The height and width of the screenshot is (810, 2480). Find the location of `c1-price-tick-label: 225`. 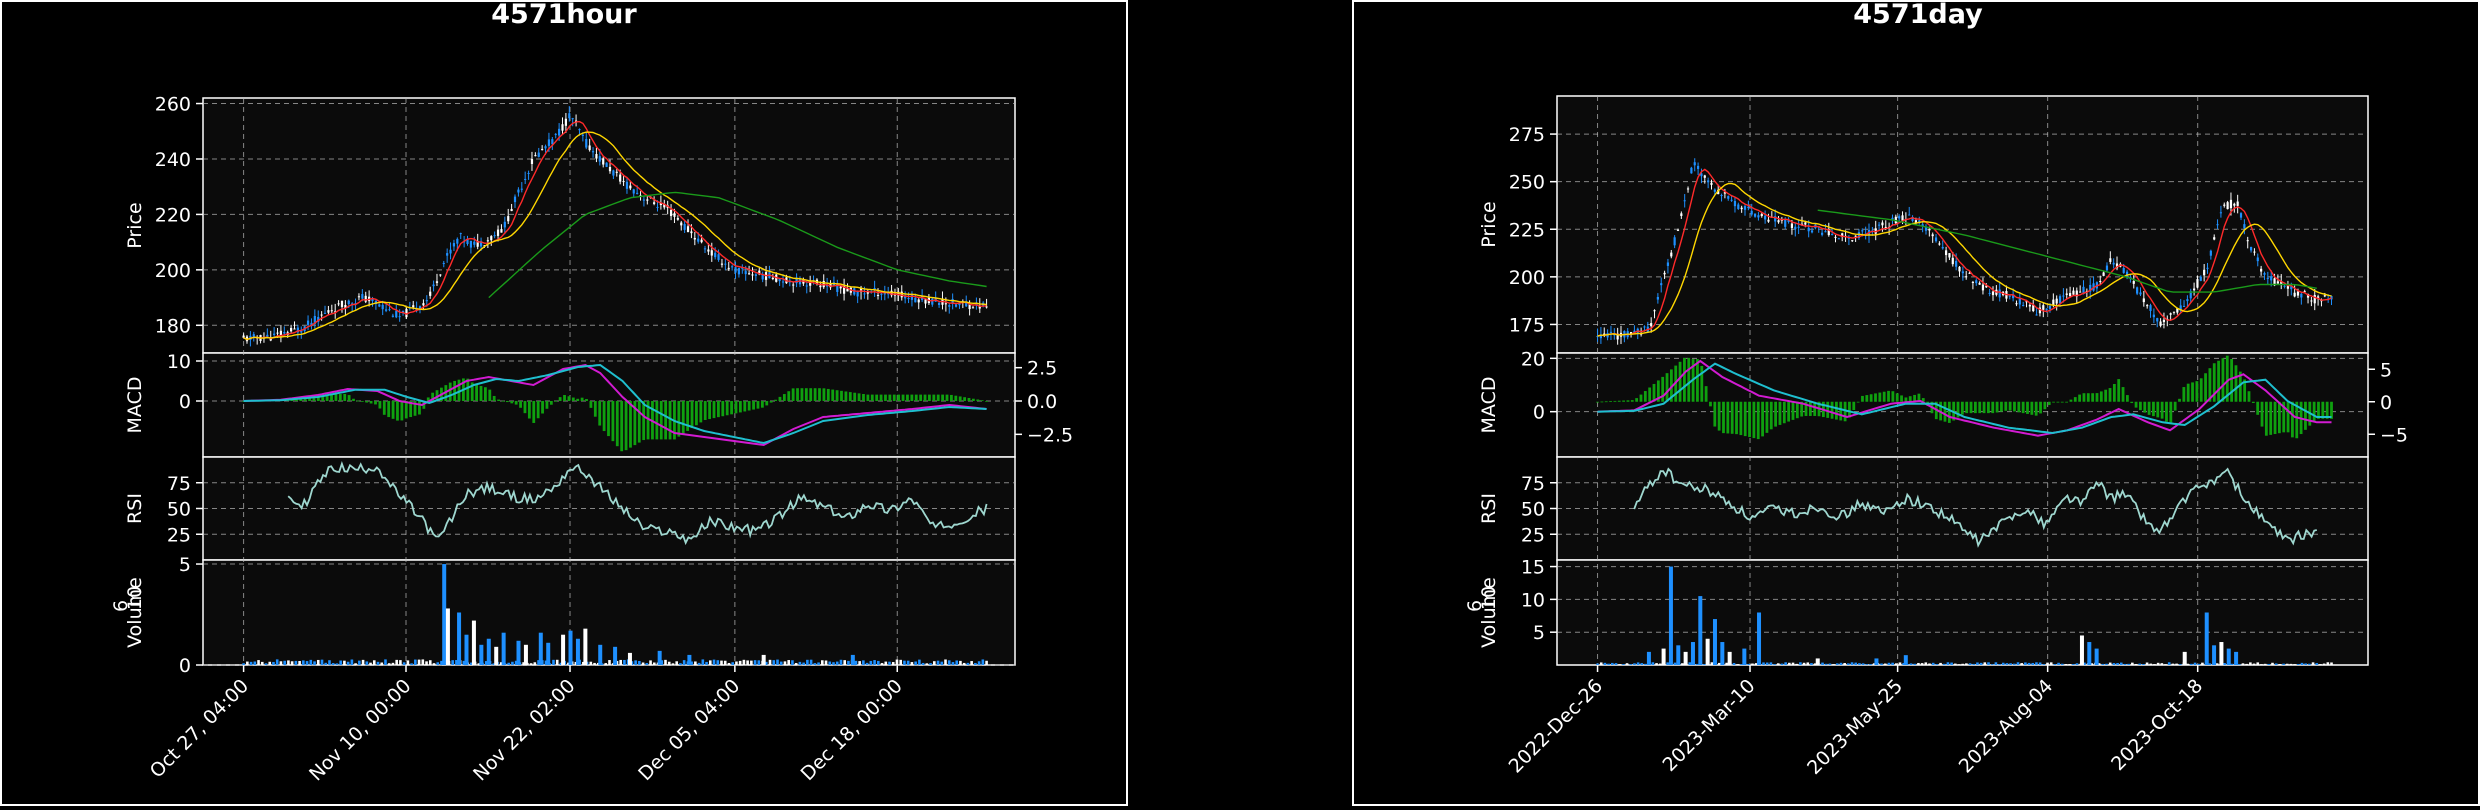

c1-price-tick-label: 225 is located at coordinates (1527, 230).